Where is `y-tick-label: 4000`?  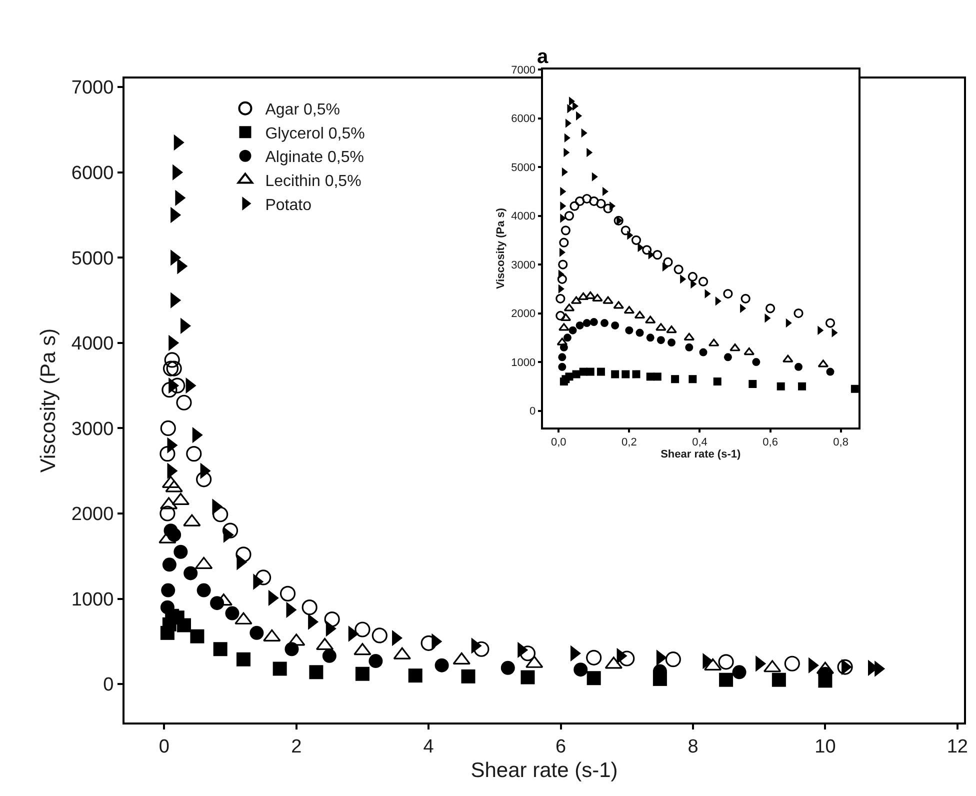
y-tick-label: 4000 is located at coordinates (523, 216).